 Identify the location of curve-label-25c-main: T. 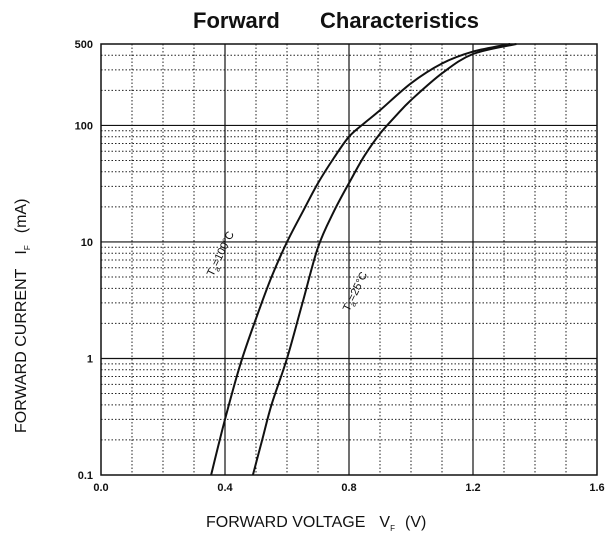
(348, 308).